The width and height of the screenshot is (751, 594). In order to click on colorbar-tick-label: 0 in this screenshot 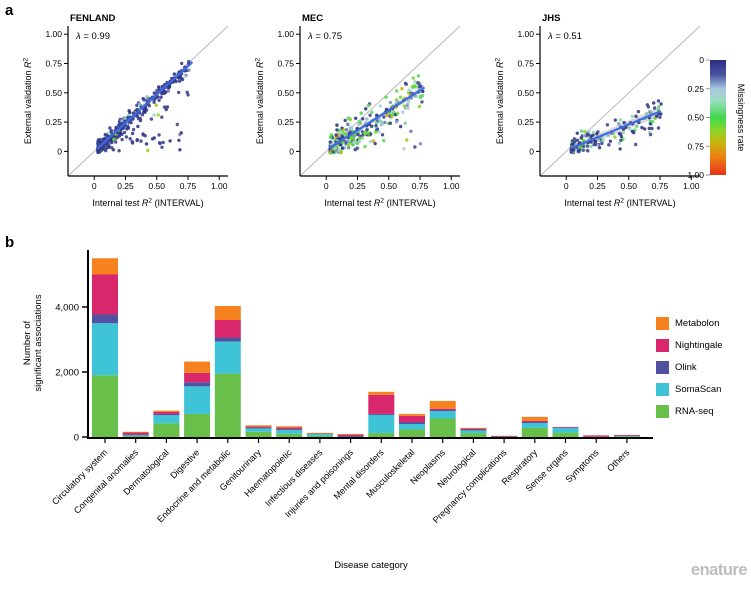, I will do `click(701, 60)`.